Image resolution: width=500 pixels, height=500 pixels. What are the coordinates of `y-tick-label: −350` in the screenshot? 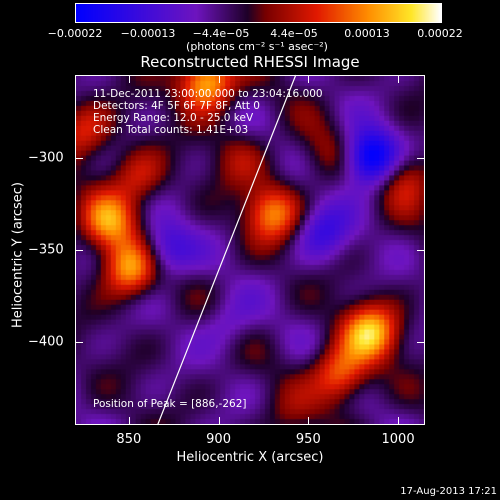 It's located at (46, 250).